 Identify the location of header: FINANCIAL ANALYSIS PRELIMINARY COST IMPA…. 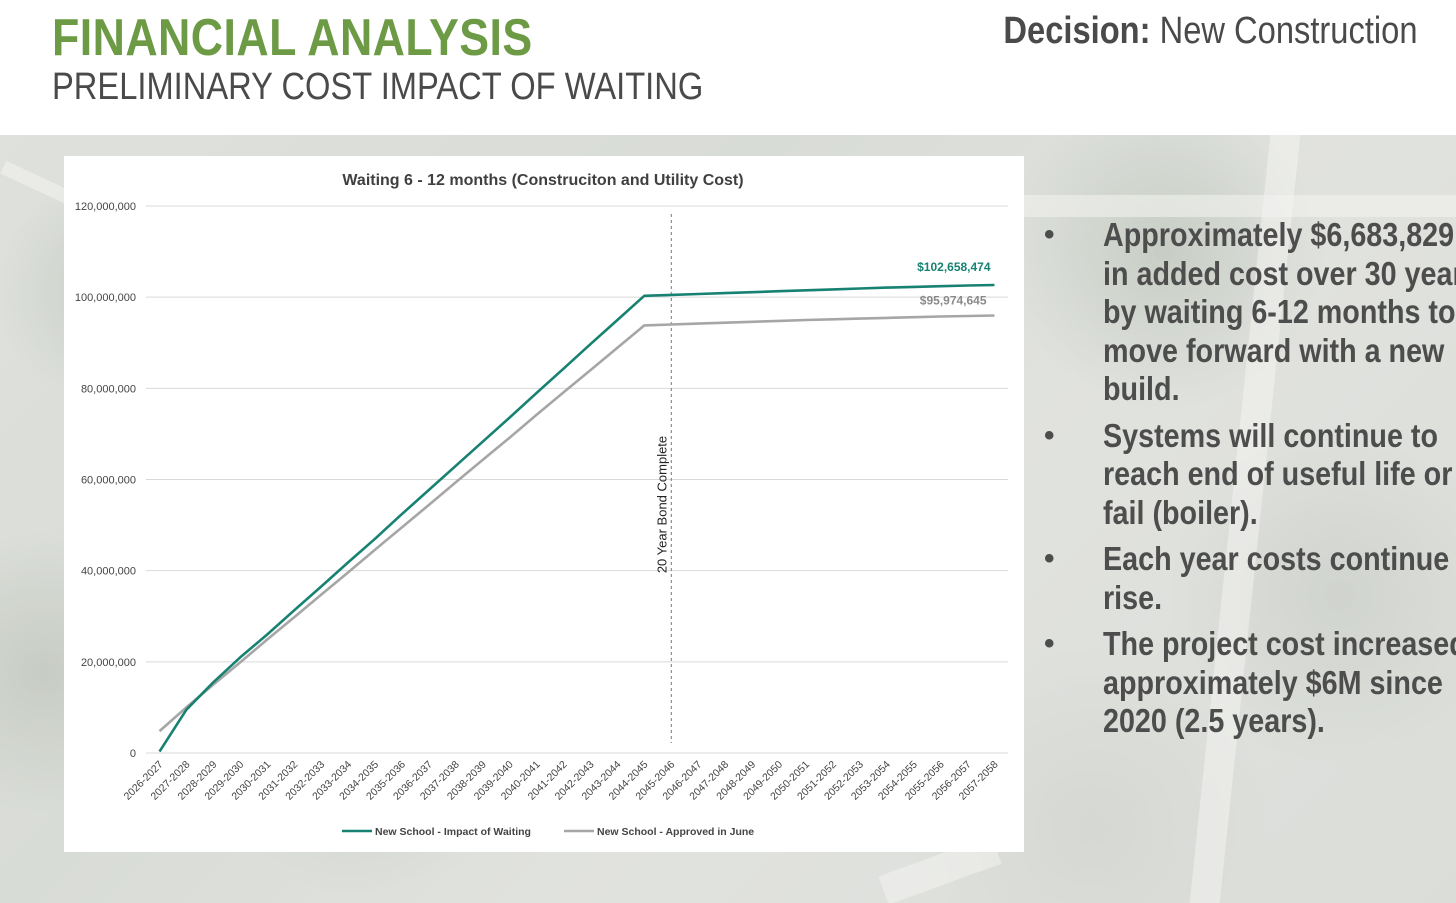
(728, 67).